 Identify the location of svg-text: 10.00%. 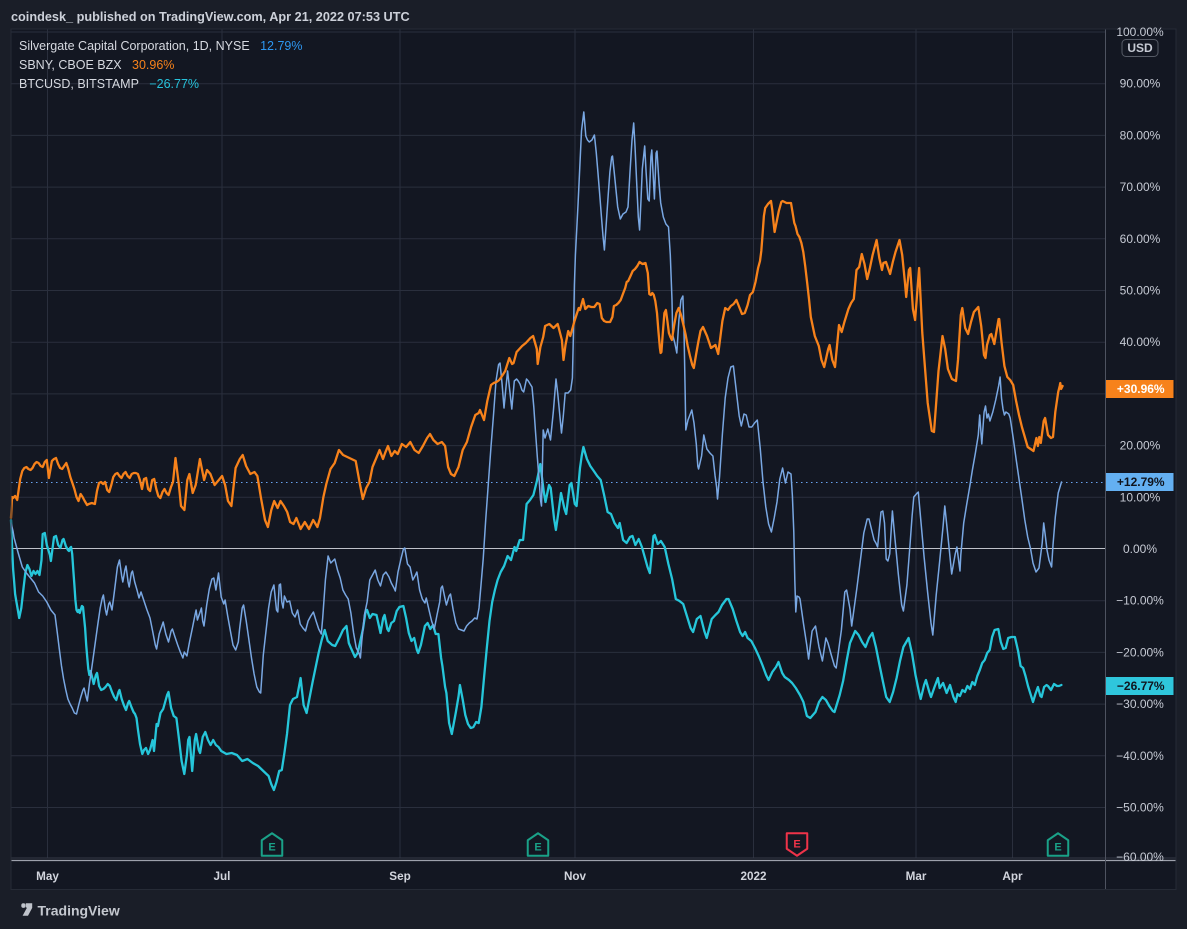
(1140, 497).